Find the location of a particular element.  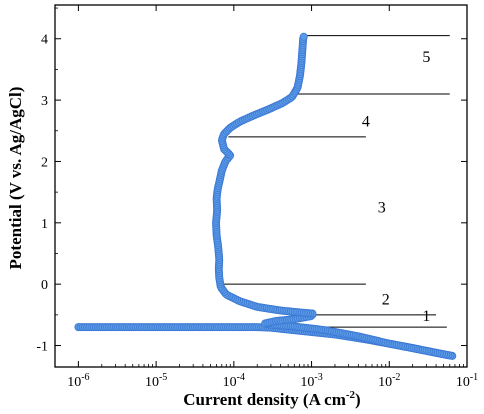

x-axis-title-suffix: ) is located at coordinates (358, 399).